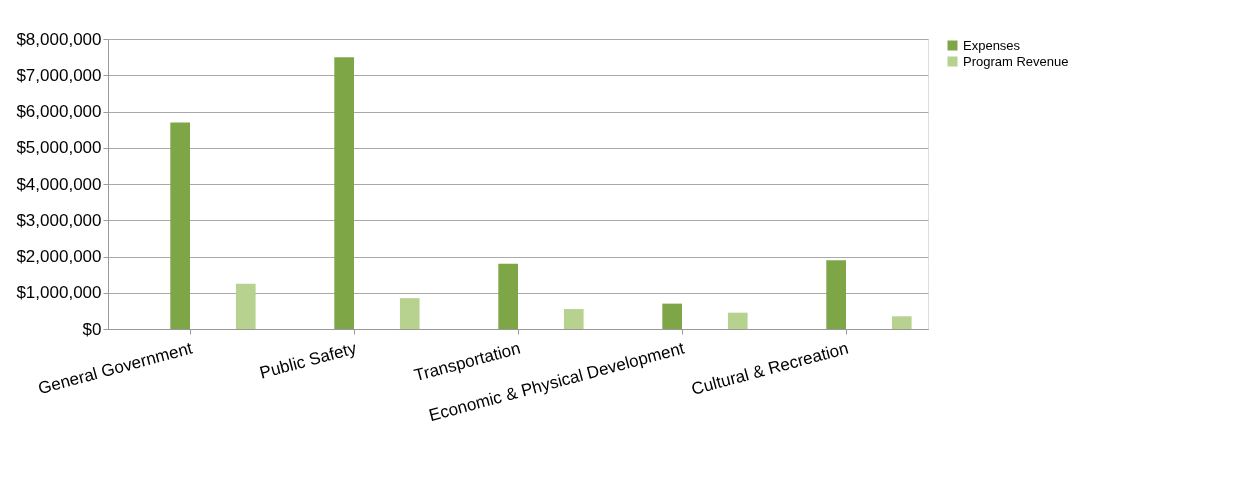  What do you see at coordinates (59, 256) in the screenshot?
I see `y-tick-label: $2,000,000` at bounding box center [59, 256].